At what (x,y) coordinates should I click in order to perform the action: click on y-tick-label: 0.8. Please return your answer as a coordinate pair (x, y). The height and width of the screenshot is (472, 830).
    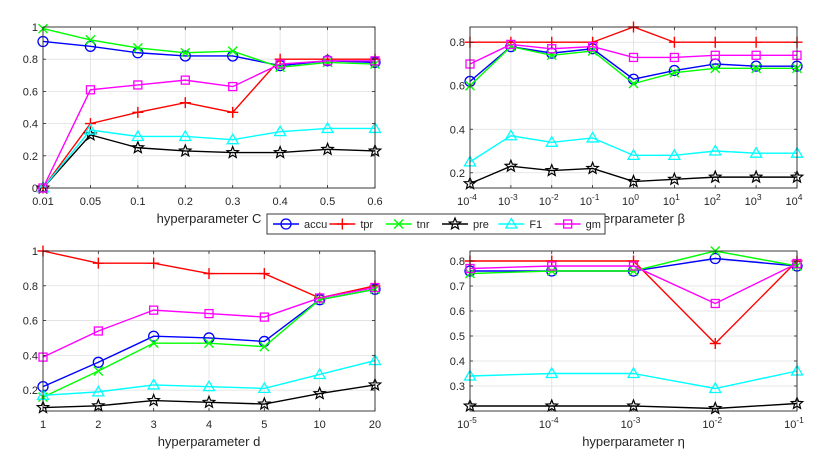
    Looking at the image, I should click on (30, 287).